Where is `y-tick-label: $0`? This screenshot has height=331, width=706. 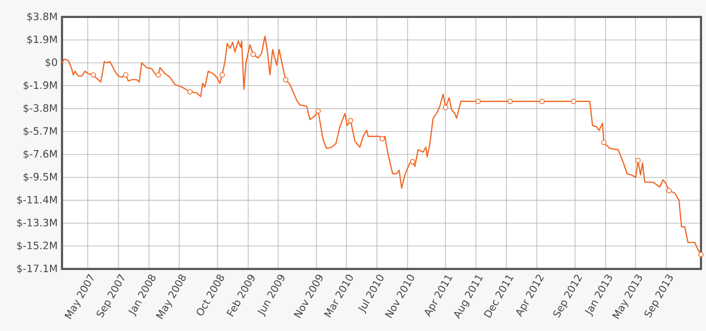 y-tick-label: $0 is located at coordinates (52, 63).